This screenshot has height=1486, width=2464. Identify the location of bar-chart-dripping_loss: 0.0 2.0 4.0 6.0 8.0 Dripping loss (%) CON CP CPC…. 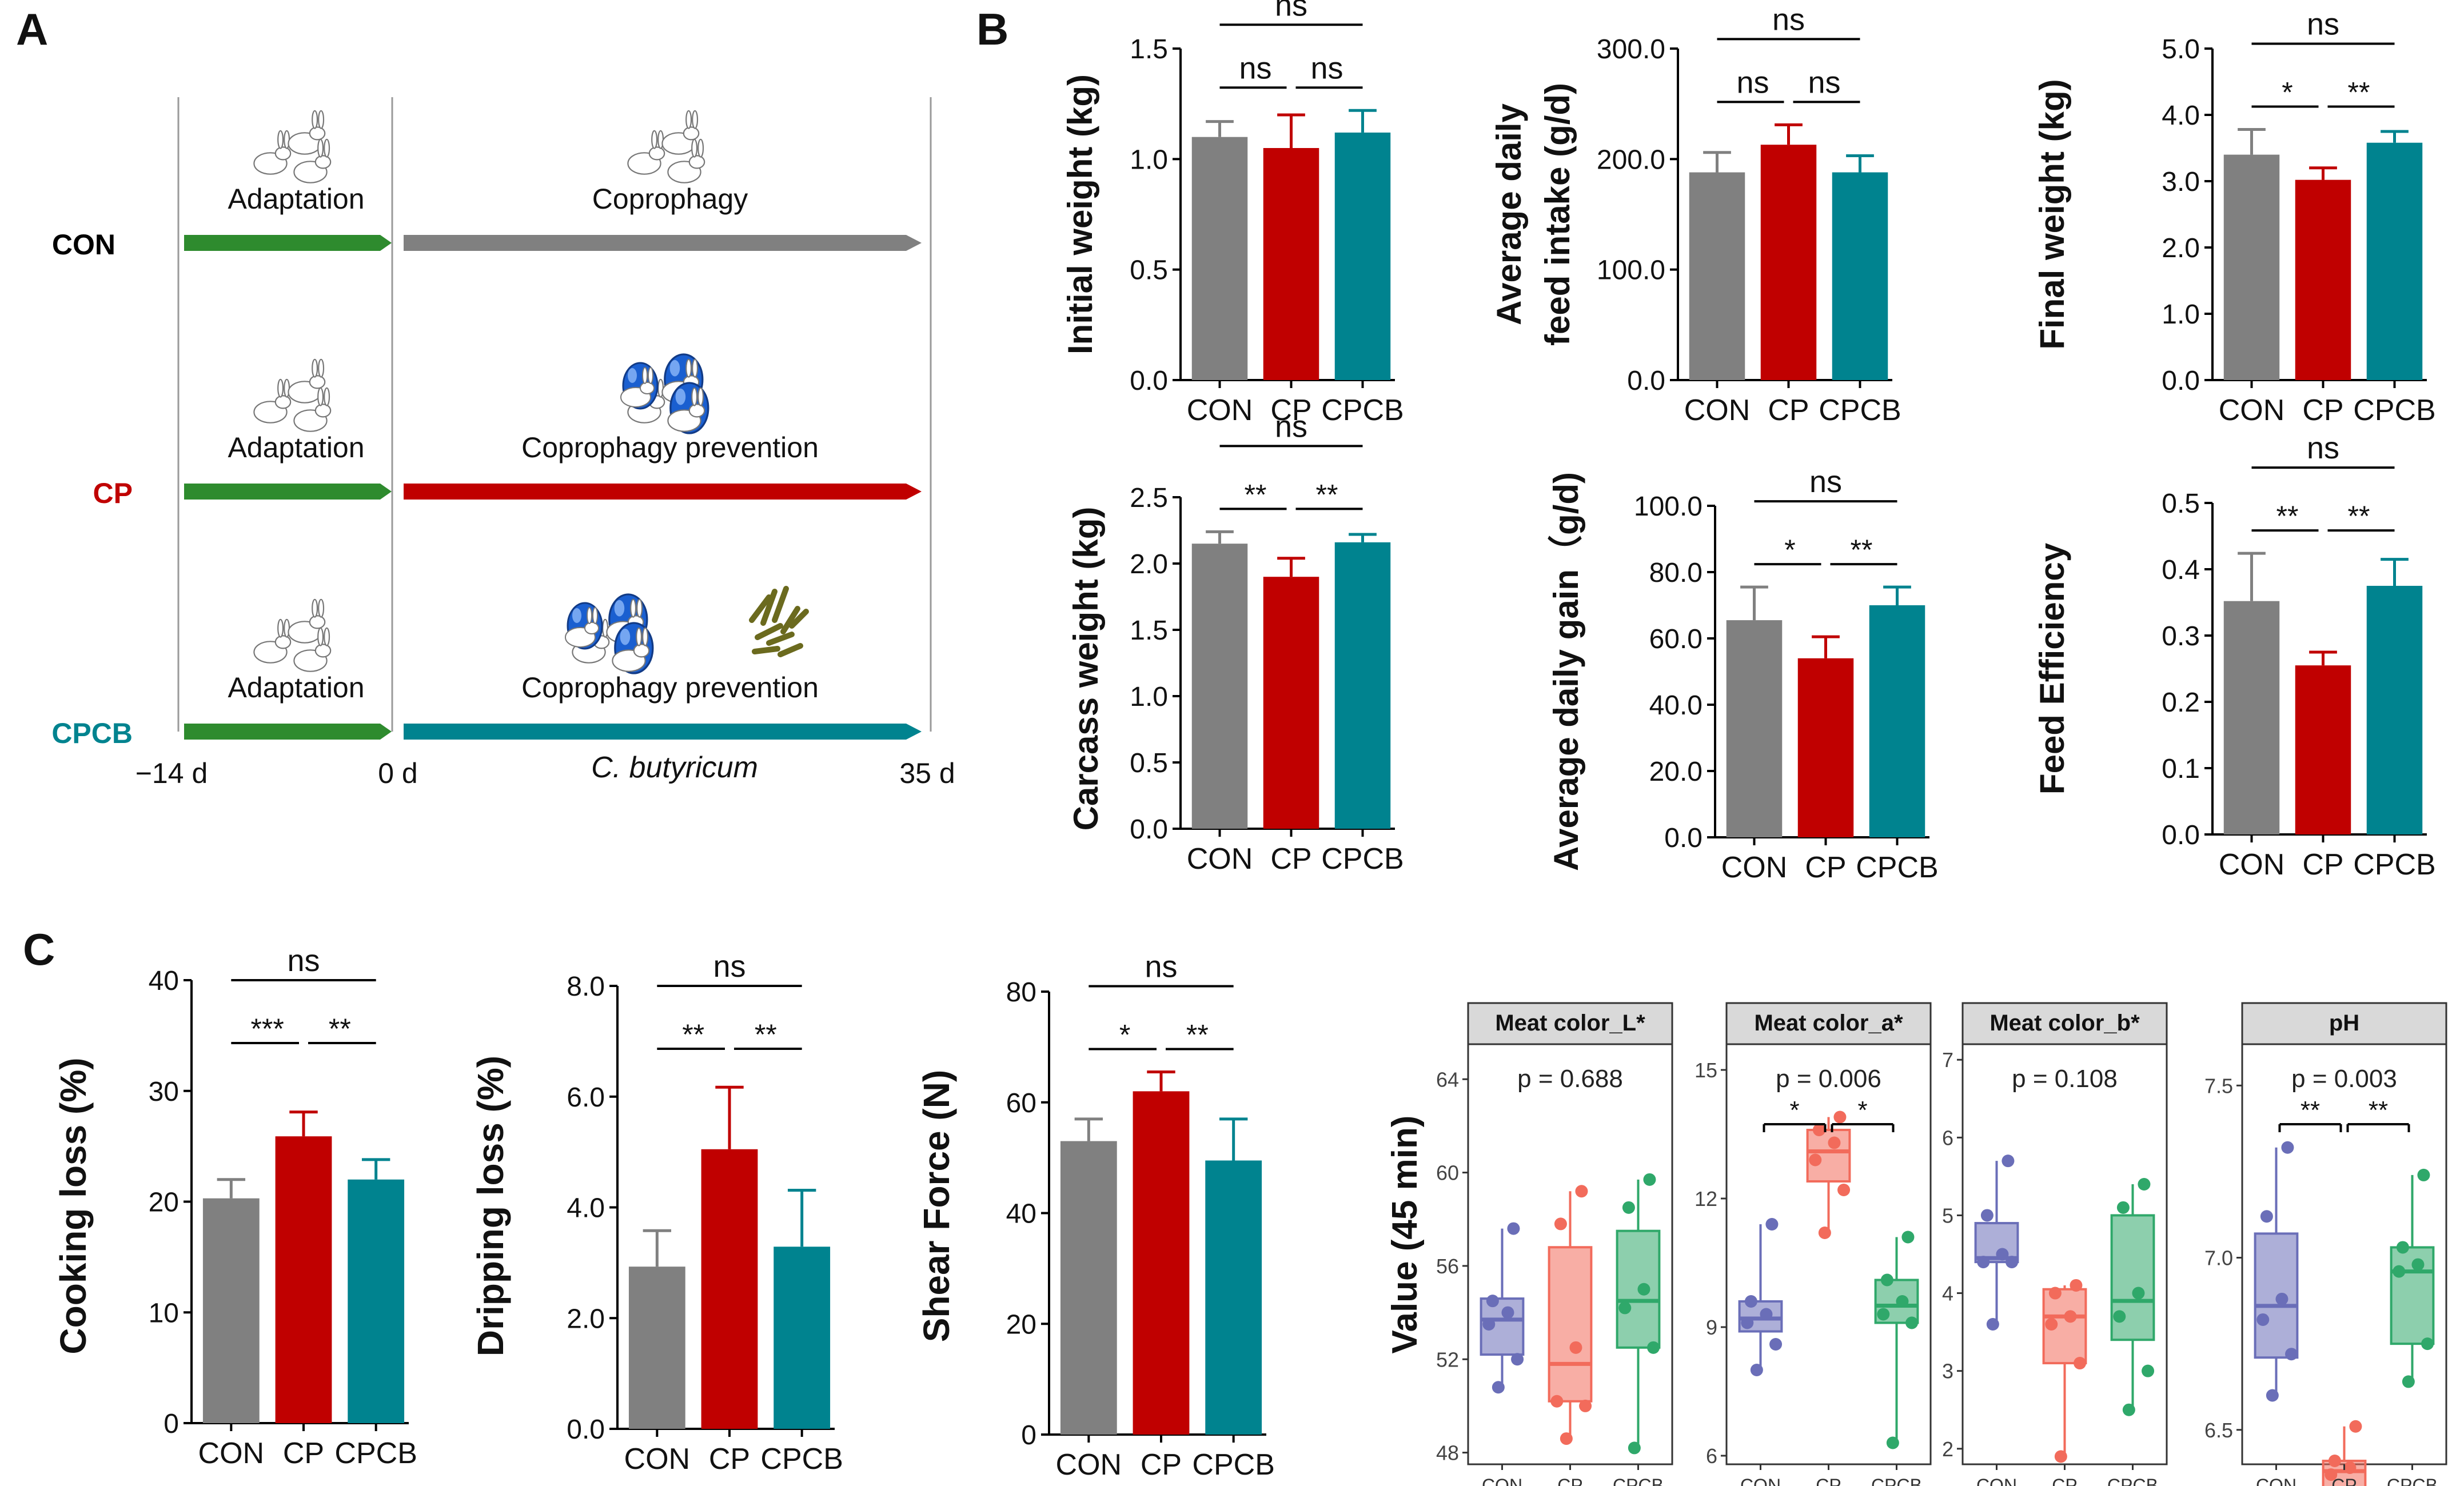
(657, 1212).